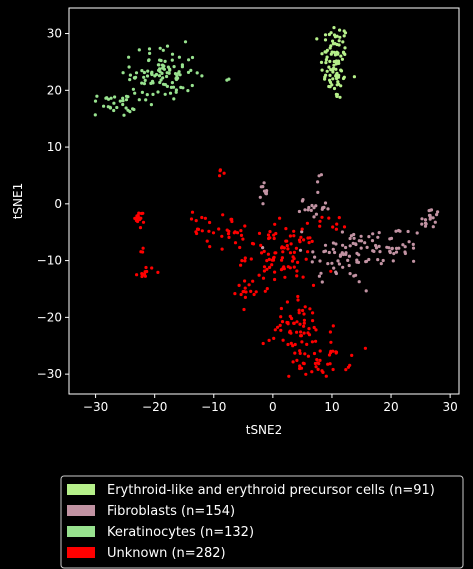 The image size is (473, 569). What do you see at coordinates (54, 147) in the screenshot?
I see `y-tick-label: 10` at bounding box center [54, 147].